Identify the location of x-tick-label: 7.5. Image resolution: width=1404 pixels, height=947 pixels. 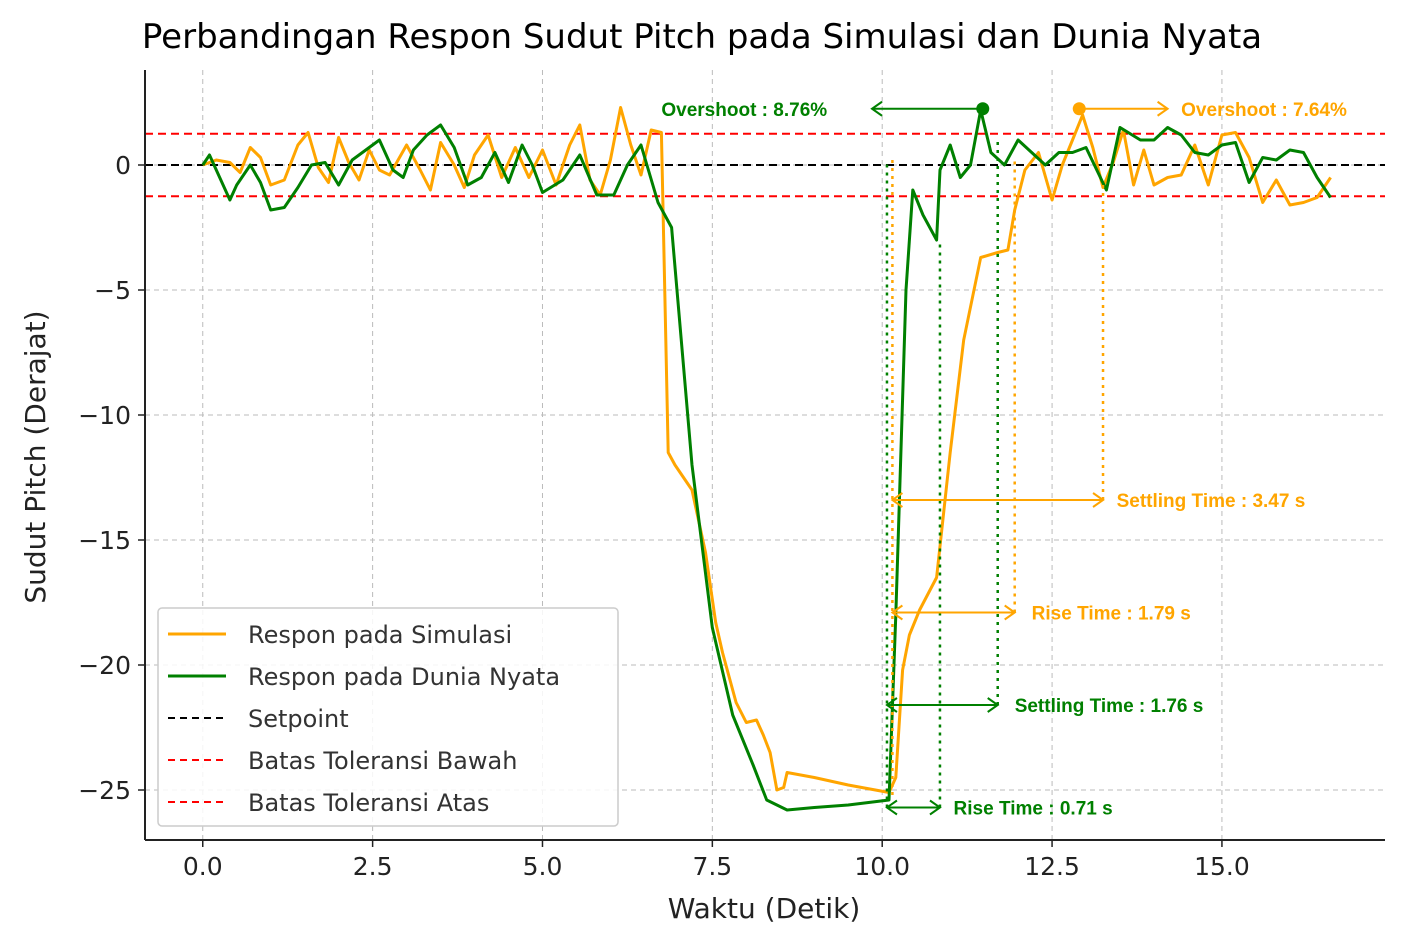
(712, 866).